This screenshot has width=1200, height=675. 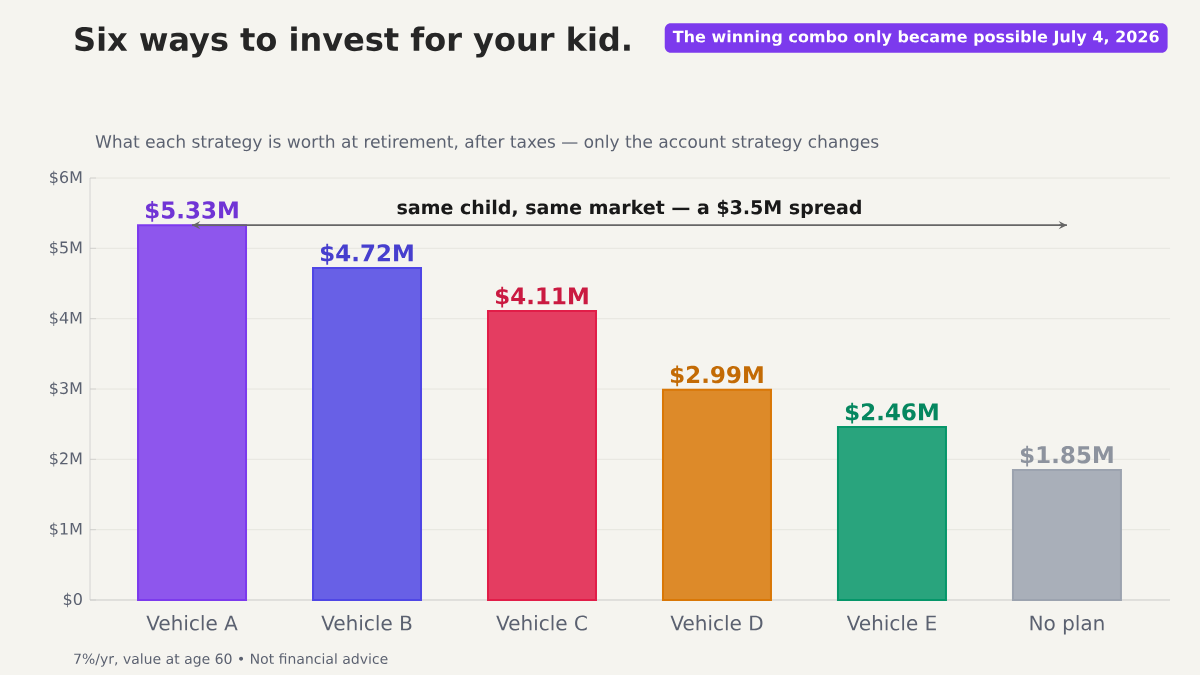 What do you see at coordinates (66, 389) in the screenshot?
I see `y-tick-label: $3M` at bounding box center [66, 389].